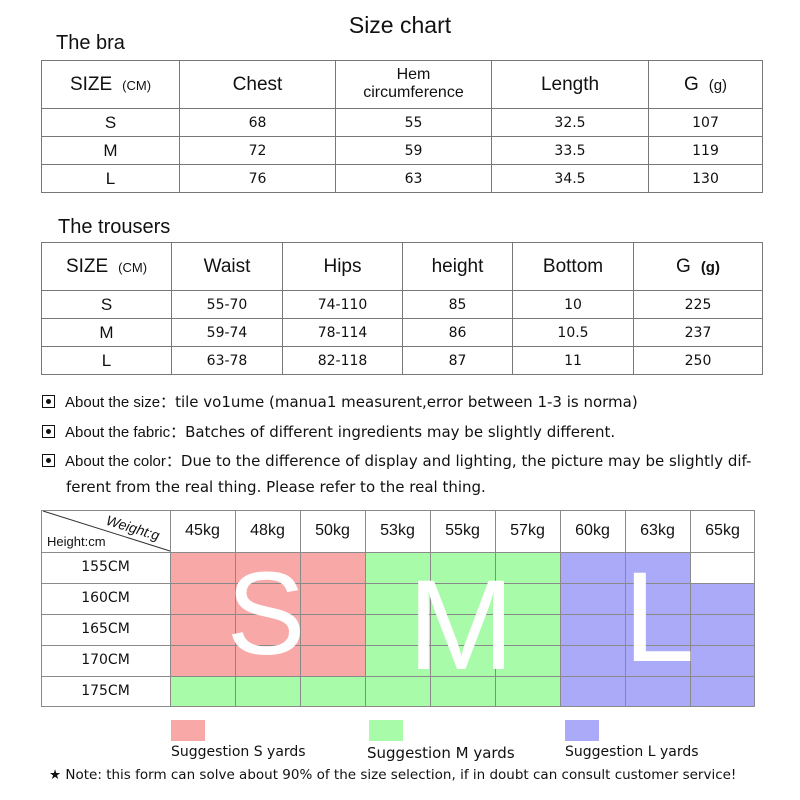 This screenshot has width=800, height=800. I want to click on table-row: S 68 55 32.5 107, so click(402, 122).